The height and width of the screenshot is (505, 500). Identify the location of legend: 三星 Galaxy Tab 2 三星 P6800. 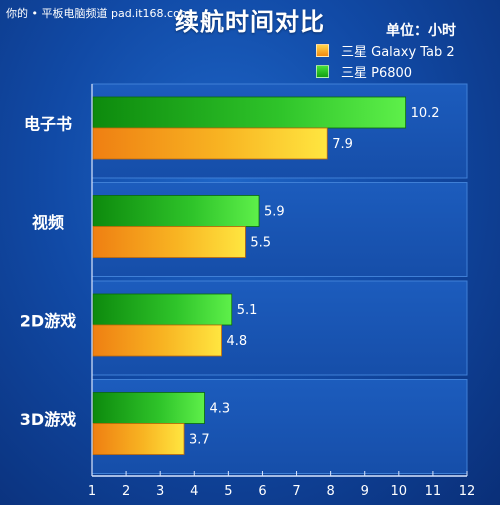
(385, 61).